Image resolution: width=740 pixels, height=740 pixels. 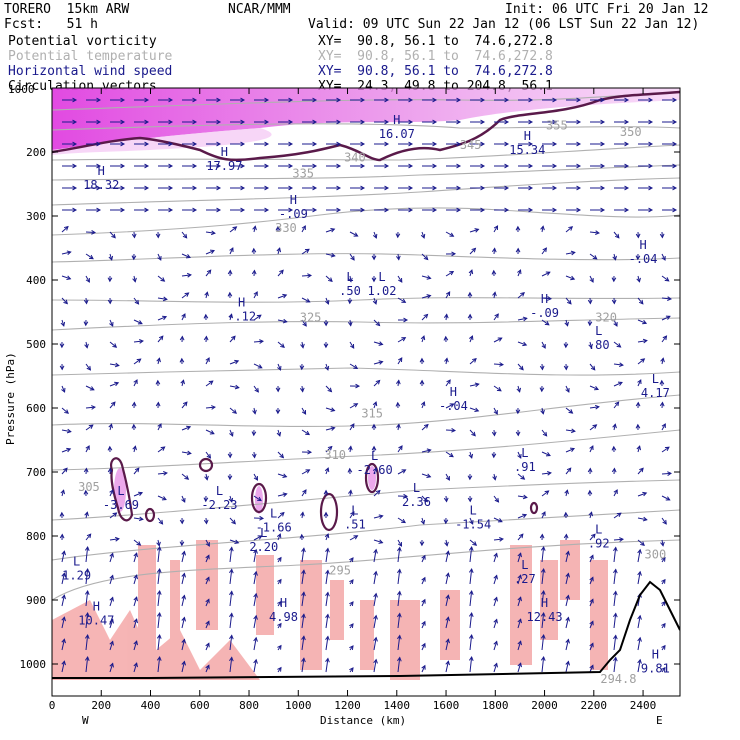 What do you see at coordinates (36, 152) in the screenshot?
I see `y-tick-label: 200` at bounding box center [36, 152].